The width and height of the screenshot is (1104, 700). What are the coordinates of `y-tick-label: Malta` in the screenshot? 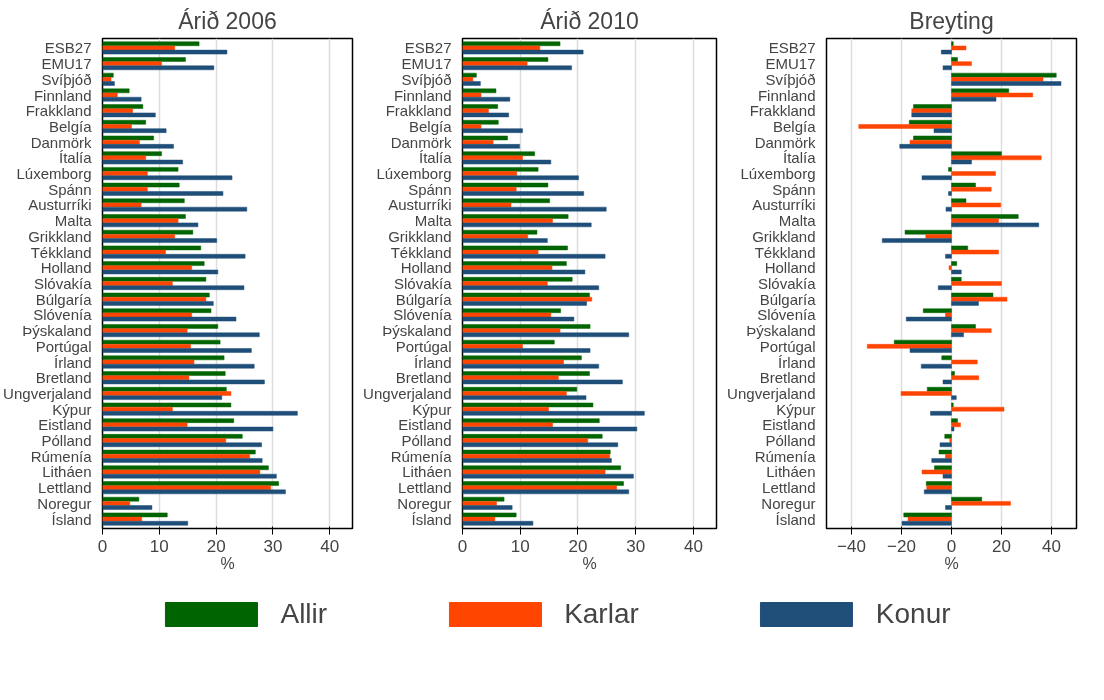 It's located at (433, 221).